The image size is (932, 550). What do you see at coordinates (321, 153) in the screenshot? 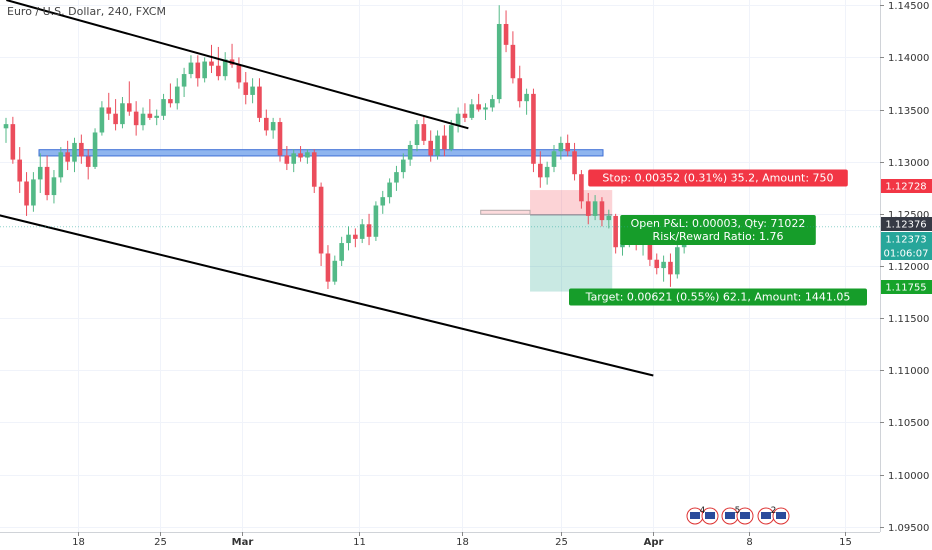
I see `horizontal-zone` at bounding box center [321, 153].